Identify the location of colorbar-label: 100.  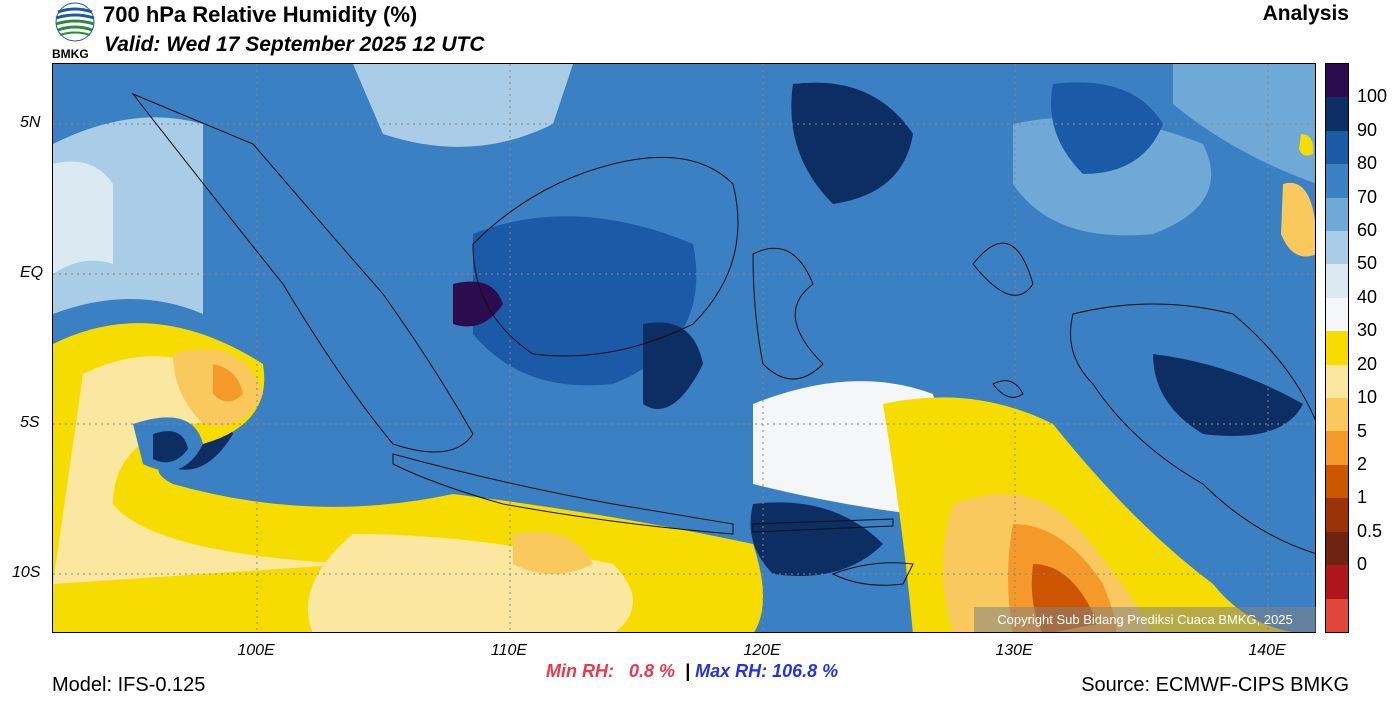
(1372, 96).